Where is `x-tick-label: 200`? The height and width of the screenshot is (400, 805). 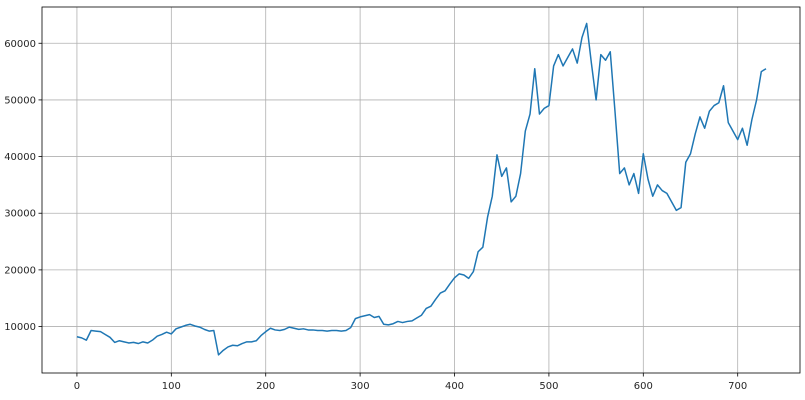
x-tick-label: 200 is located at coordinates (265, 386).